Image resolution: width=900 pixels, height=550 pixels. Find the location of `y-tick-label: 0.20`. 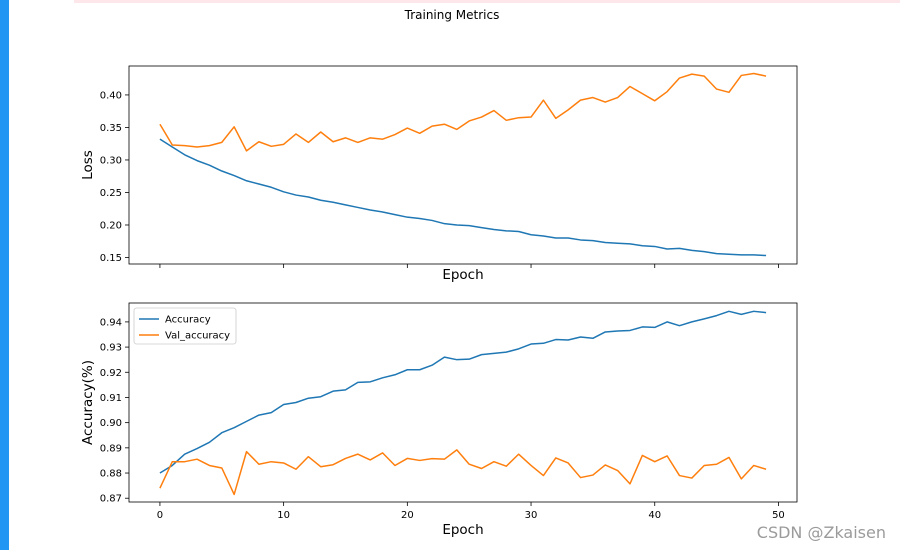

y-tick-label: 0.20 is located at coordinates (111, 225).